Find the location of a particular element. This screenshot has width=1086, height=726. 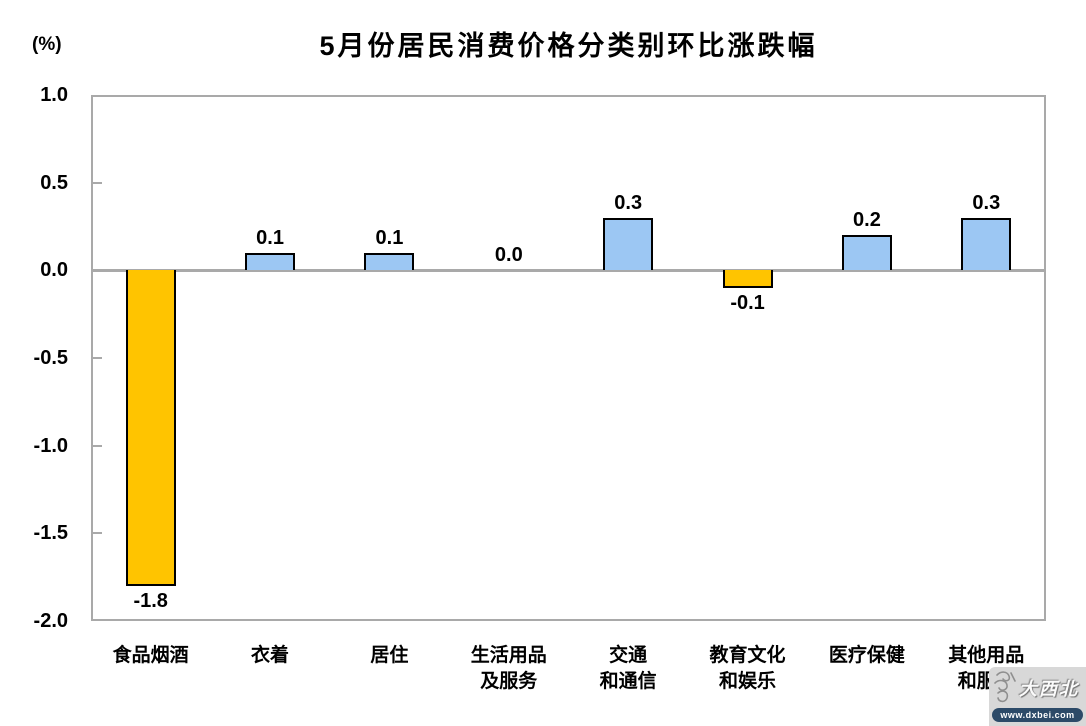

watermark: 大西北 www.dxbei.com is located at coordinates (1037, 696).